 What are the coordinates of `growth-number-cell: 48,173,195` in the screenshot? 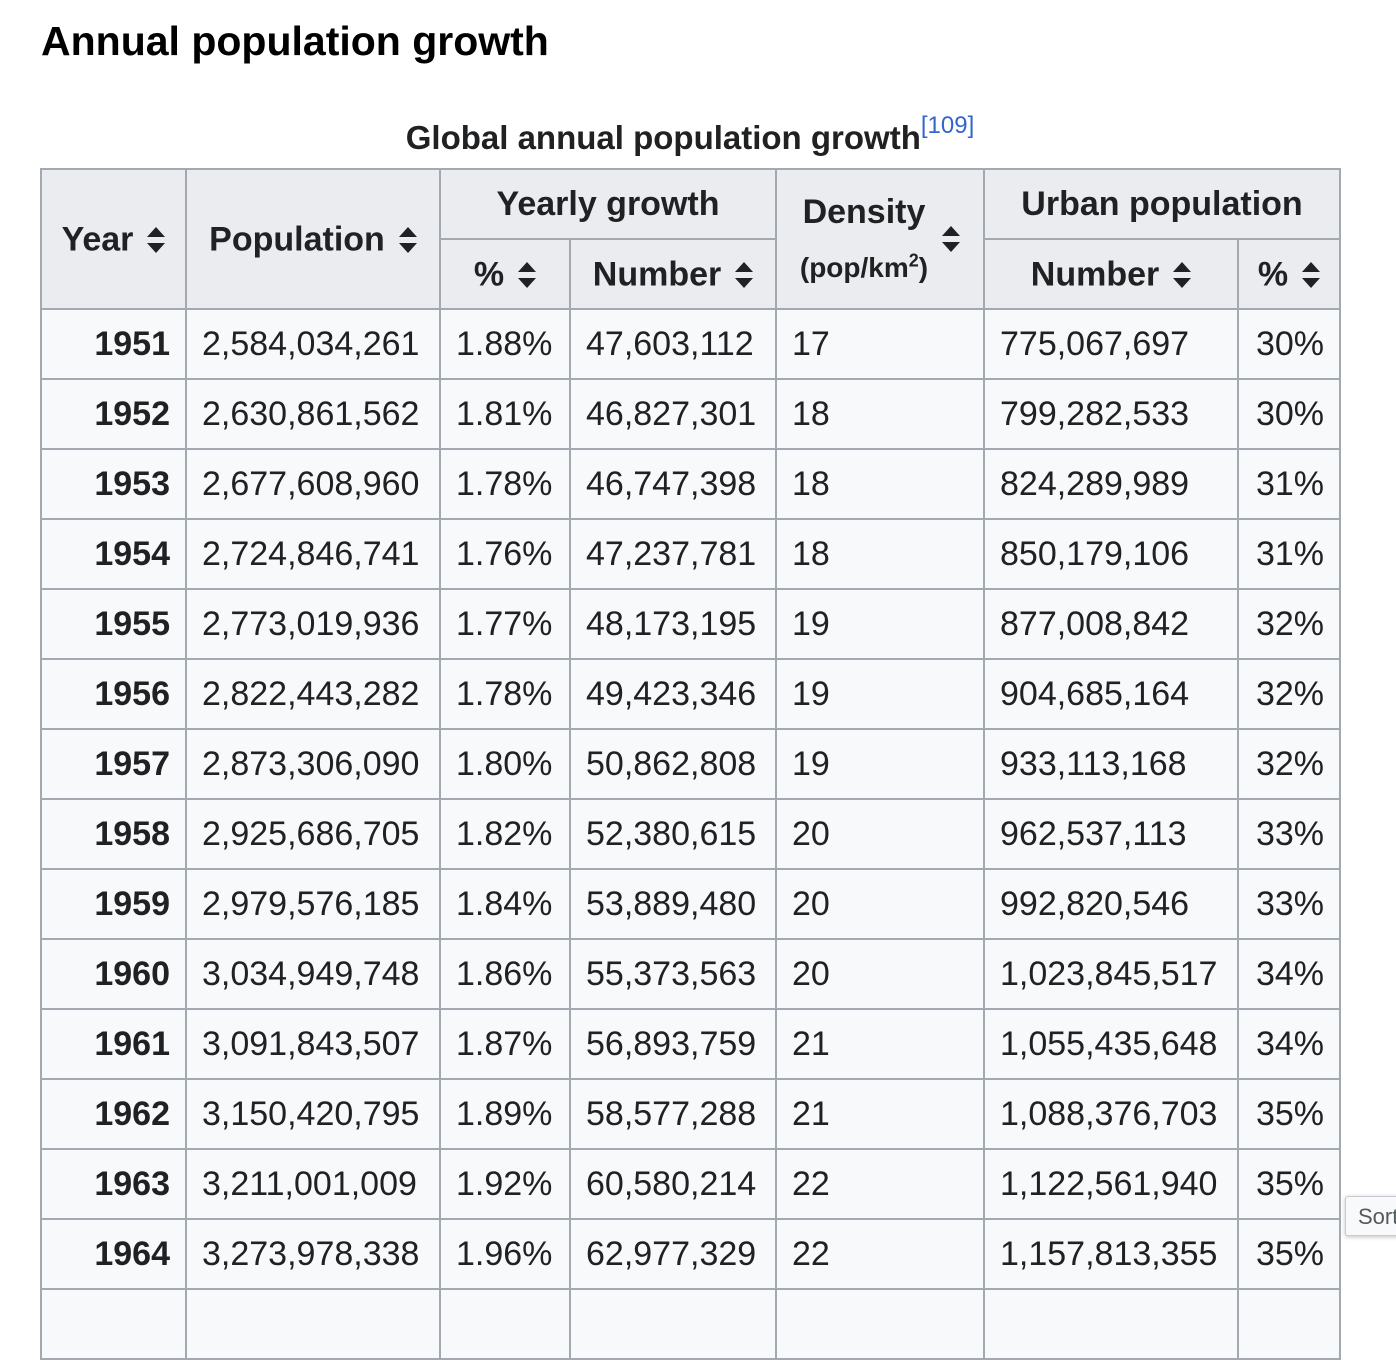 It's located at (673, 624).